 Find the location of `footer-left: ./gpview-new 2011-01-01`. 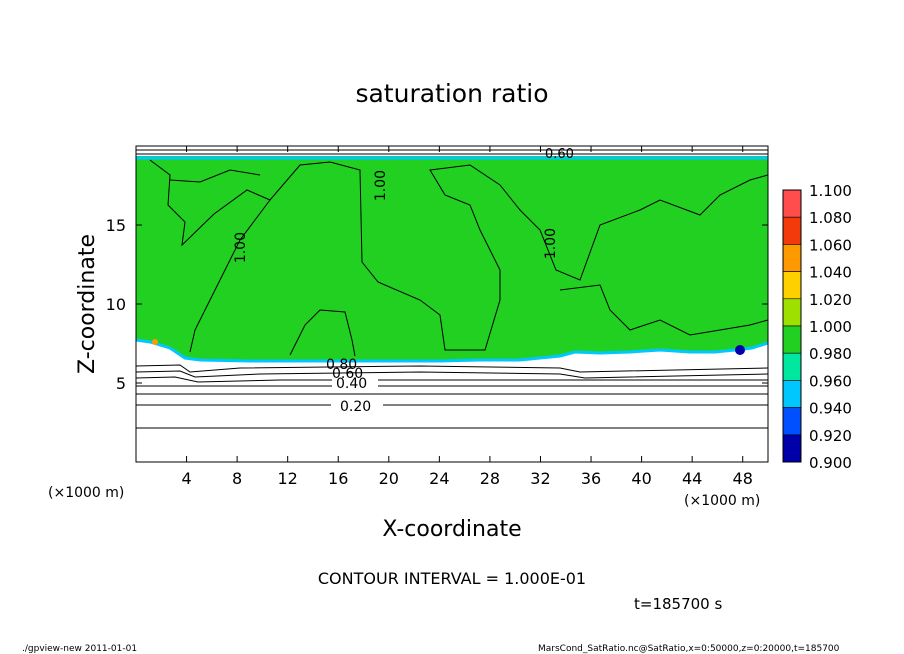

footer-left: ./gpview-new 2011-01-01 is located at coordinates (79, 649).